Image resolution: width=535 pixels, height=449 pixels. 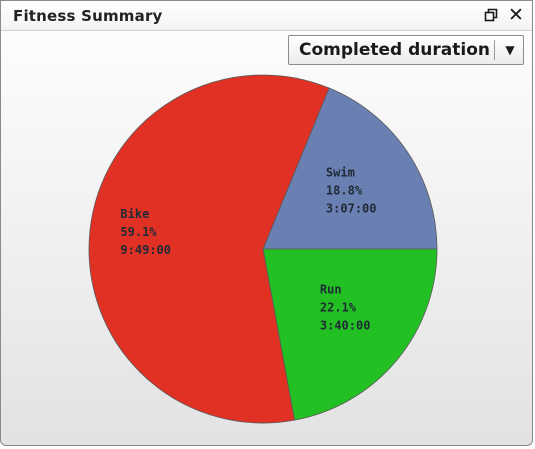 What do you see at coordinates (395, 50) in the screenshot?
I see `metric-dropdown-value: Completed duration` at bounding box center [395, 50].